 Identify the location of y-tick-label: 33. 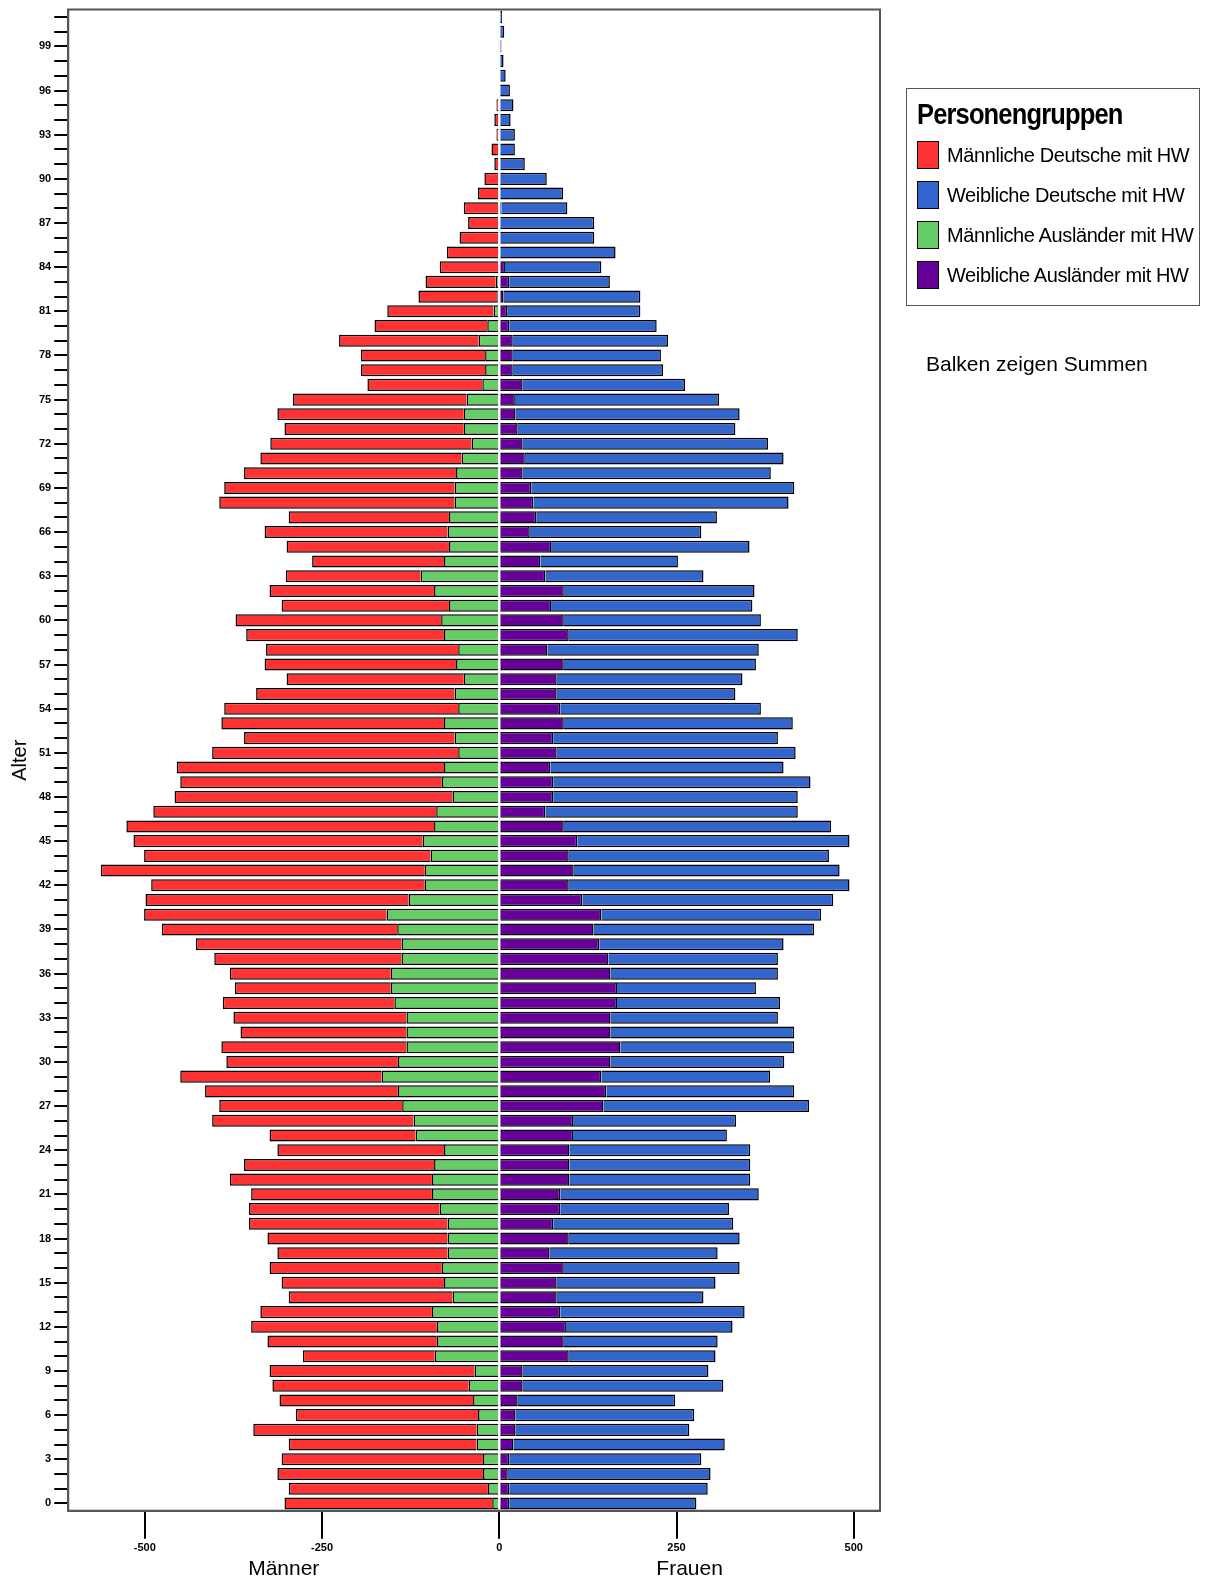
(45, 1016).